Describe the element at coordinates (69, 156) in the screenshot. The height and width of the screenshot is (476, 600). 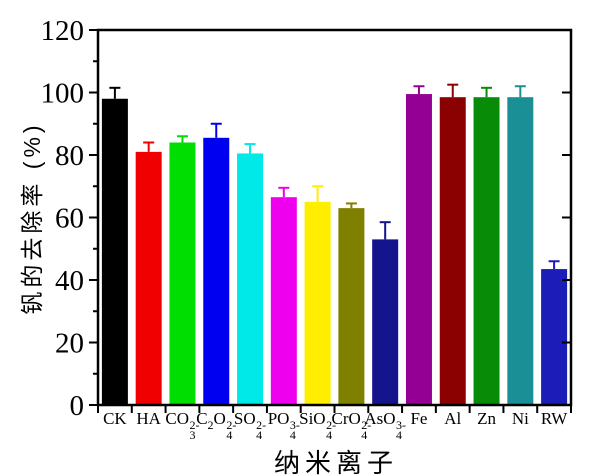
I see `y-tick-label: 80` at that location.